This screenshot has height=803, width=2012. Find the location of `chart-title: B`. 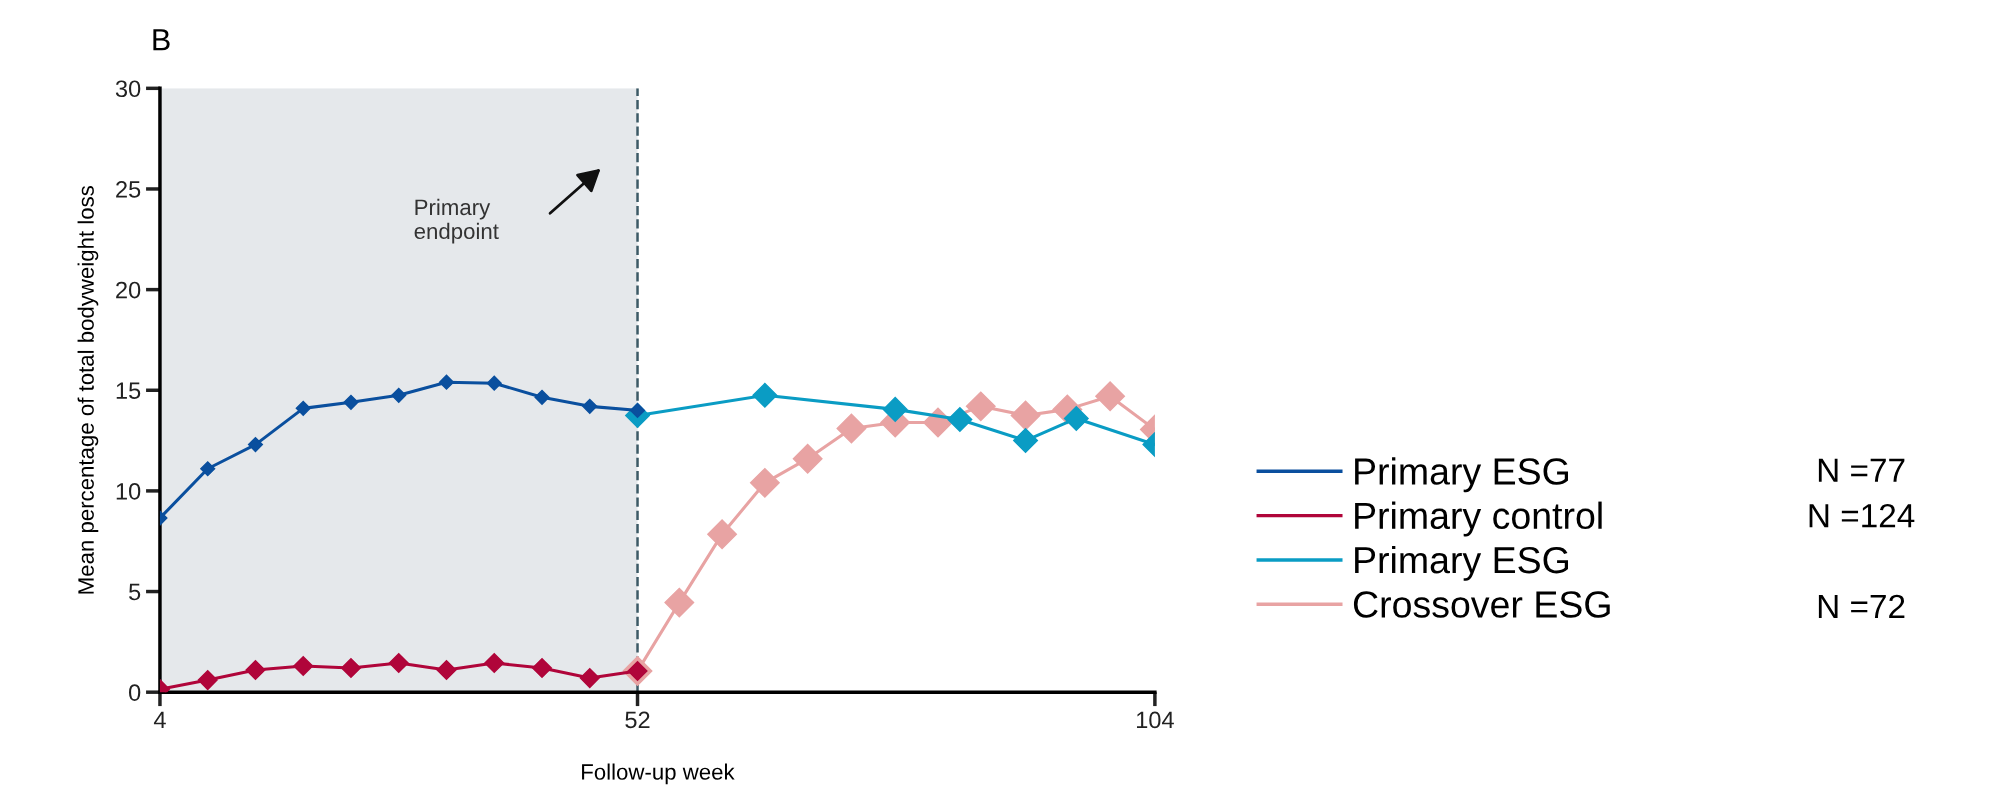

chart-title: B is located at coordinates (161, 40).